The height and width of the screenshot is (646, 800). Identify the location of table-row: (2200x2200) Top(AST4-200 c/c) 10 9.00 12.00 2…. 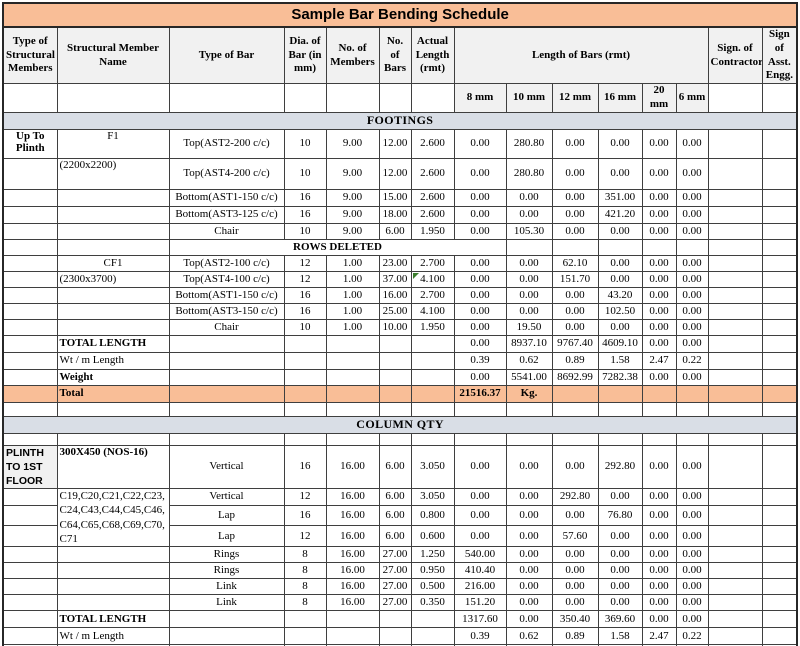
(400, 173).